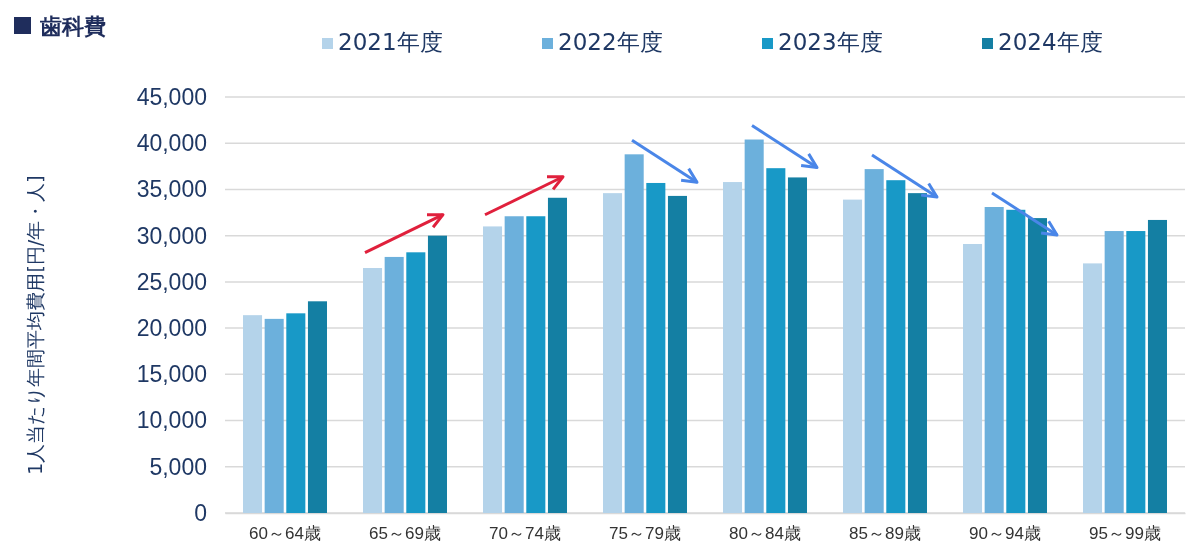 Image resolution: width=1204 pixels, height=555 pixels. What do you see at coordinates (171, 327) in the screenshot?
I see `y-tick-label: 20,000` at bounding box center [171, 327].